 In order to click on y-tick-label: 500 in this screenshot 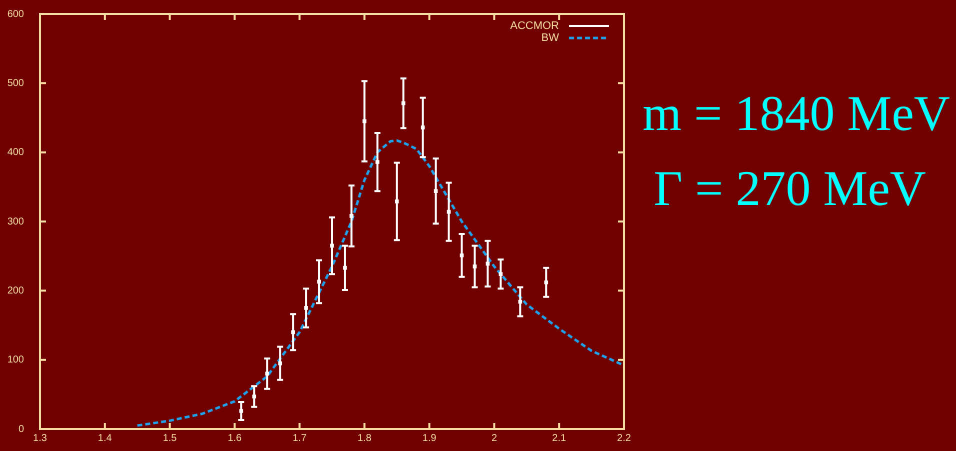, I will do `click(15, 83)`.